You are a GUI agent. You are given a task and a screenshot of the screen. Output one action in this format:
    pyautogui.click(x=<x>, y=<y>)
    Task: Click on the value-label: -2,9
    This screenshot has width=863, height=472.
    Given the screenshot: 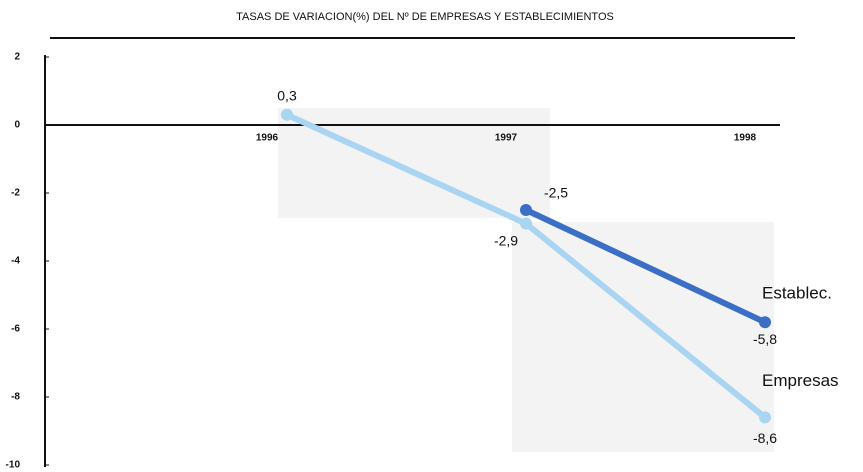 What is the action you would take?
    pyautogui.click(x=506, y=240)
    